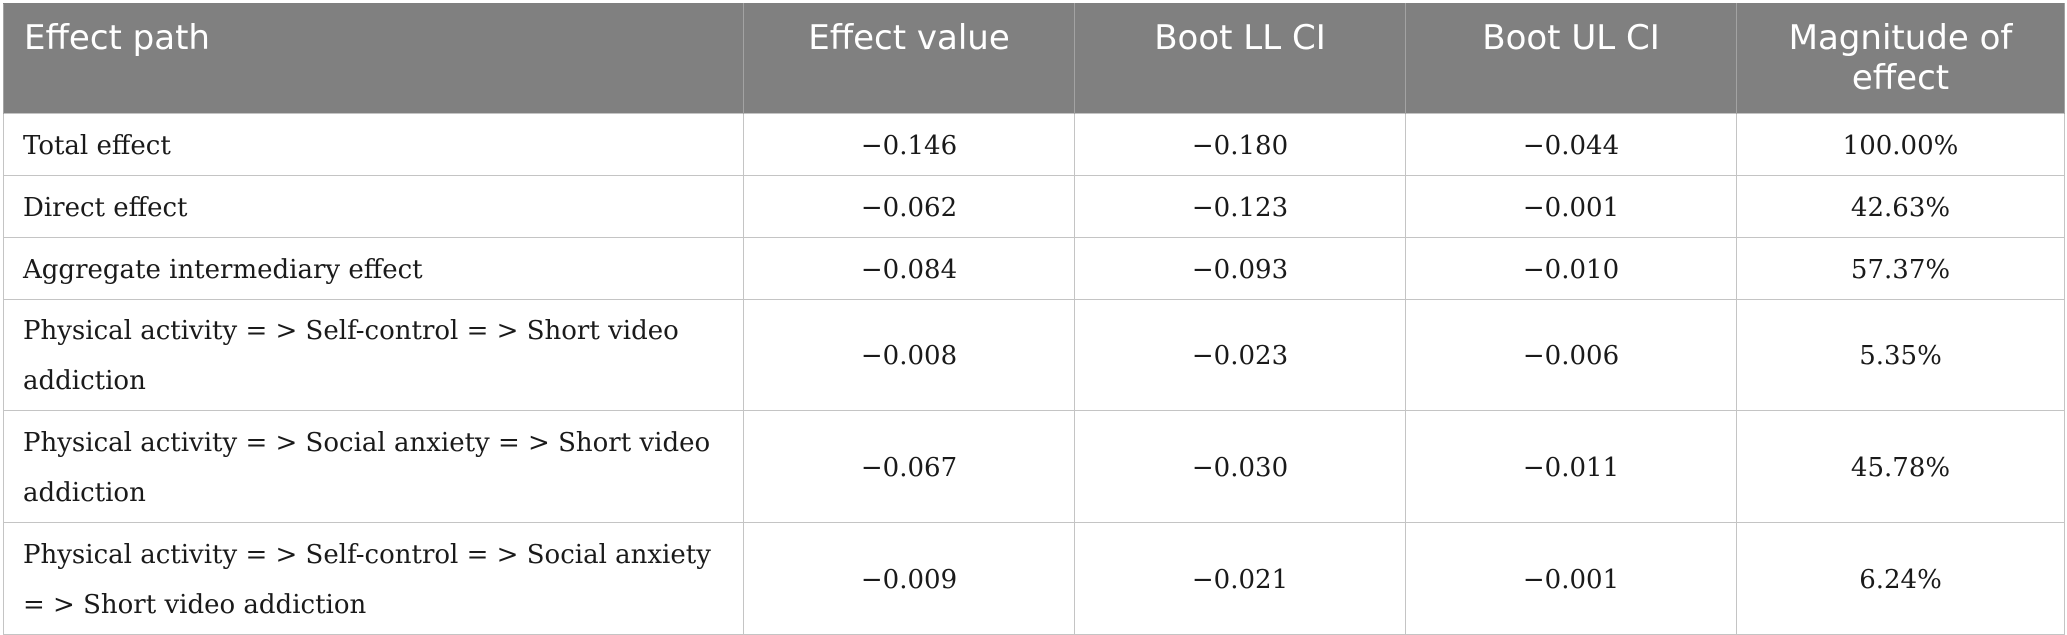  What do you see at coordinates (1240, 578) in the screenshot?
I see `cell-boot-ll-ci: −0.021` at bounding box center [1240, 578].